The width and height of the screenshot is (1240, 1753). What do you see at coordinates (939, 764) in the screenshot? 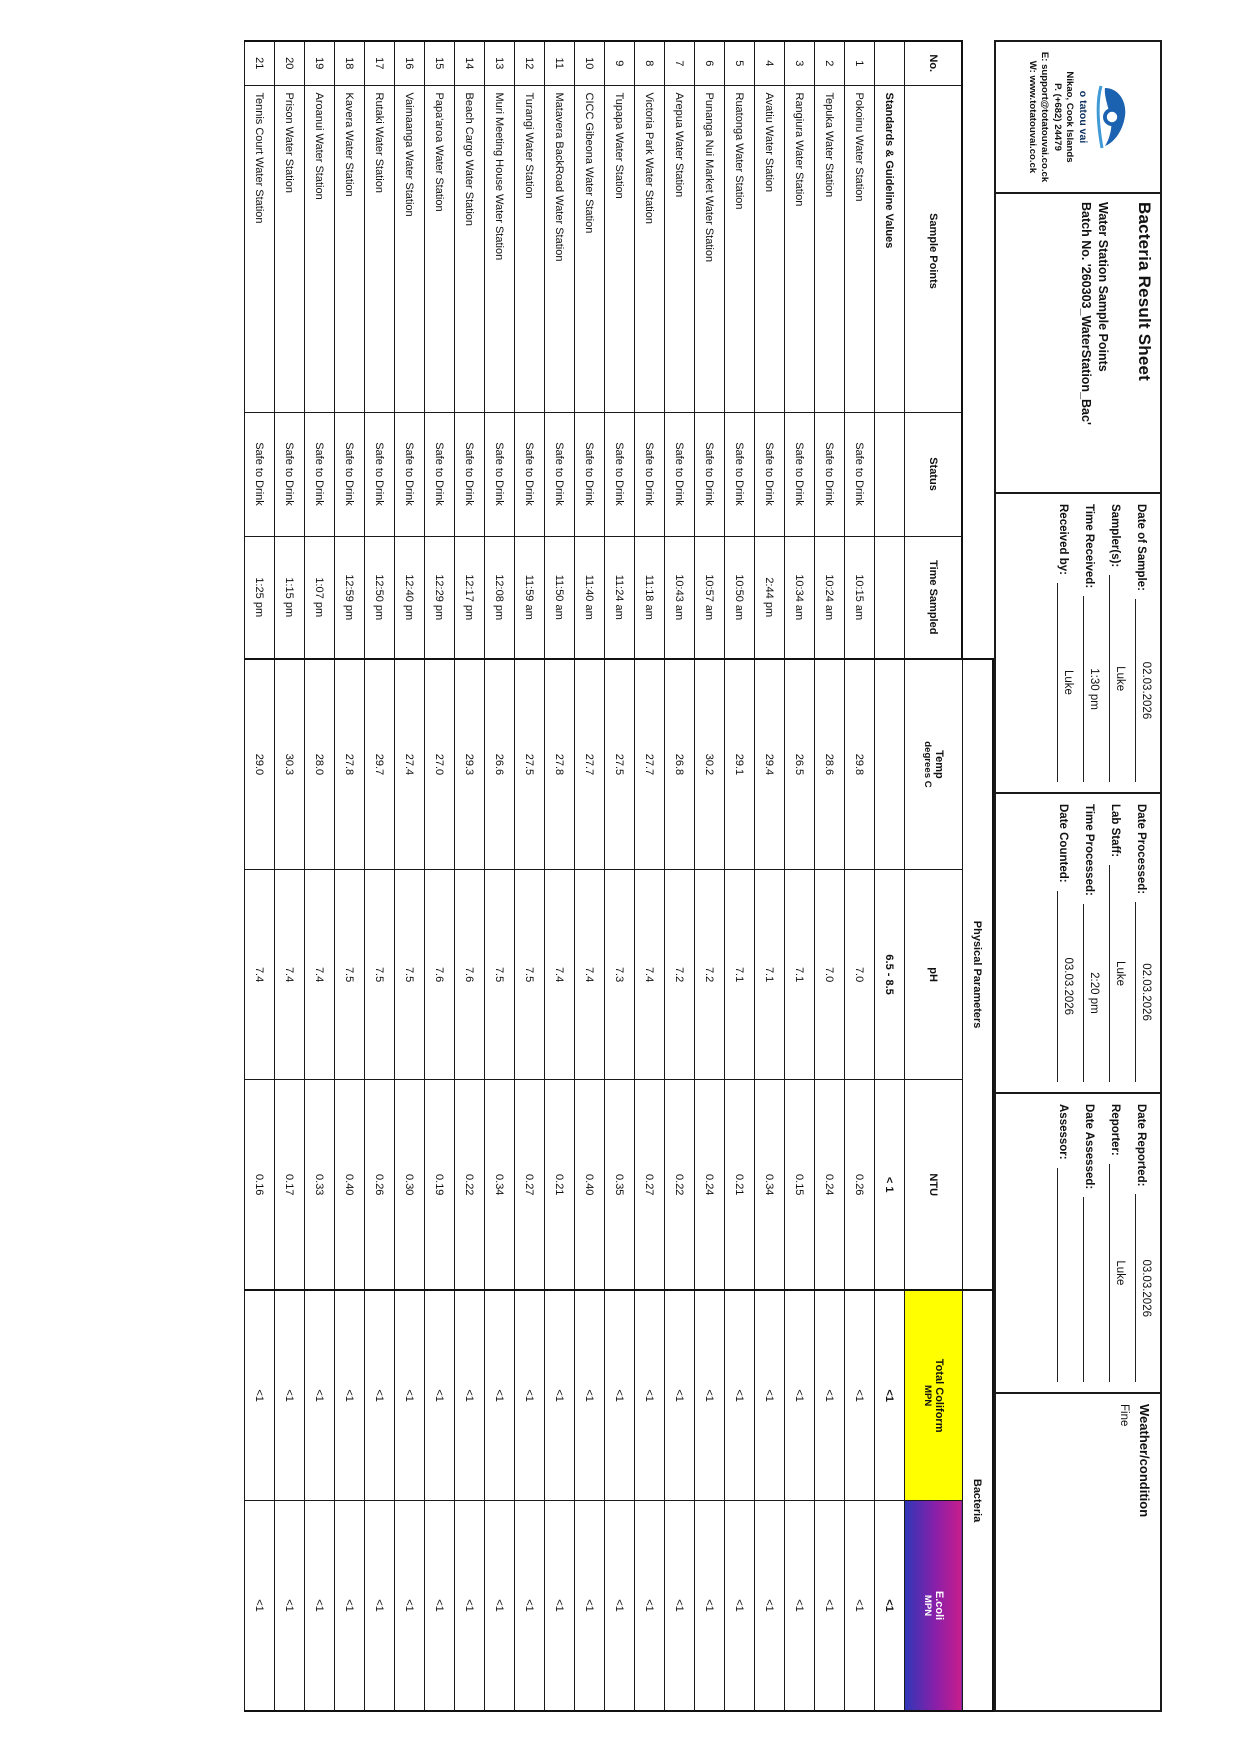
I see `col-header-temp-label: Temp` at bounding box center [939, 764].